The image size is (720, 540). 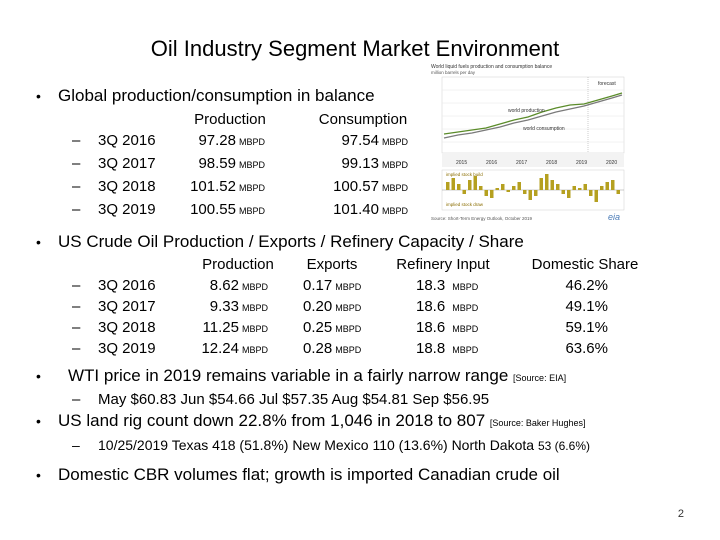 What do you see at coordinates (581, 163) in the screenshot?
I see `chart-year-label: 2019` at bounding box center [581, 163].